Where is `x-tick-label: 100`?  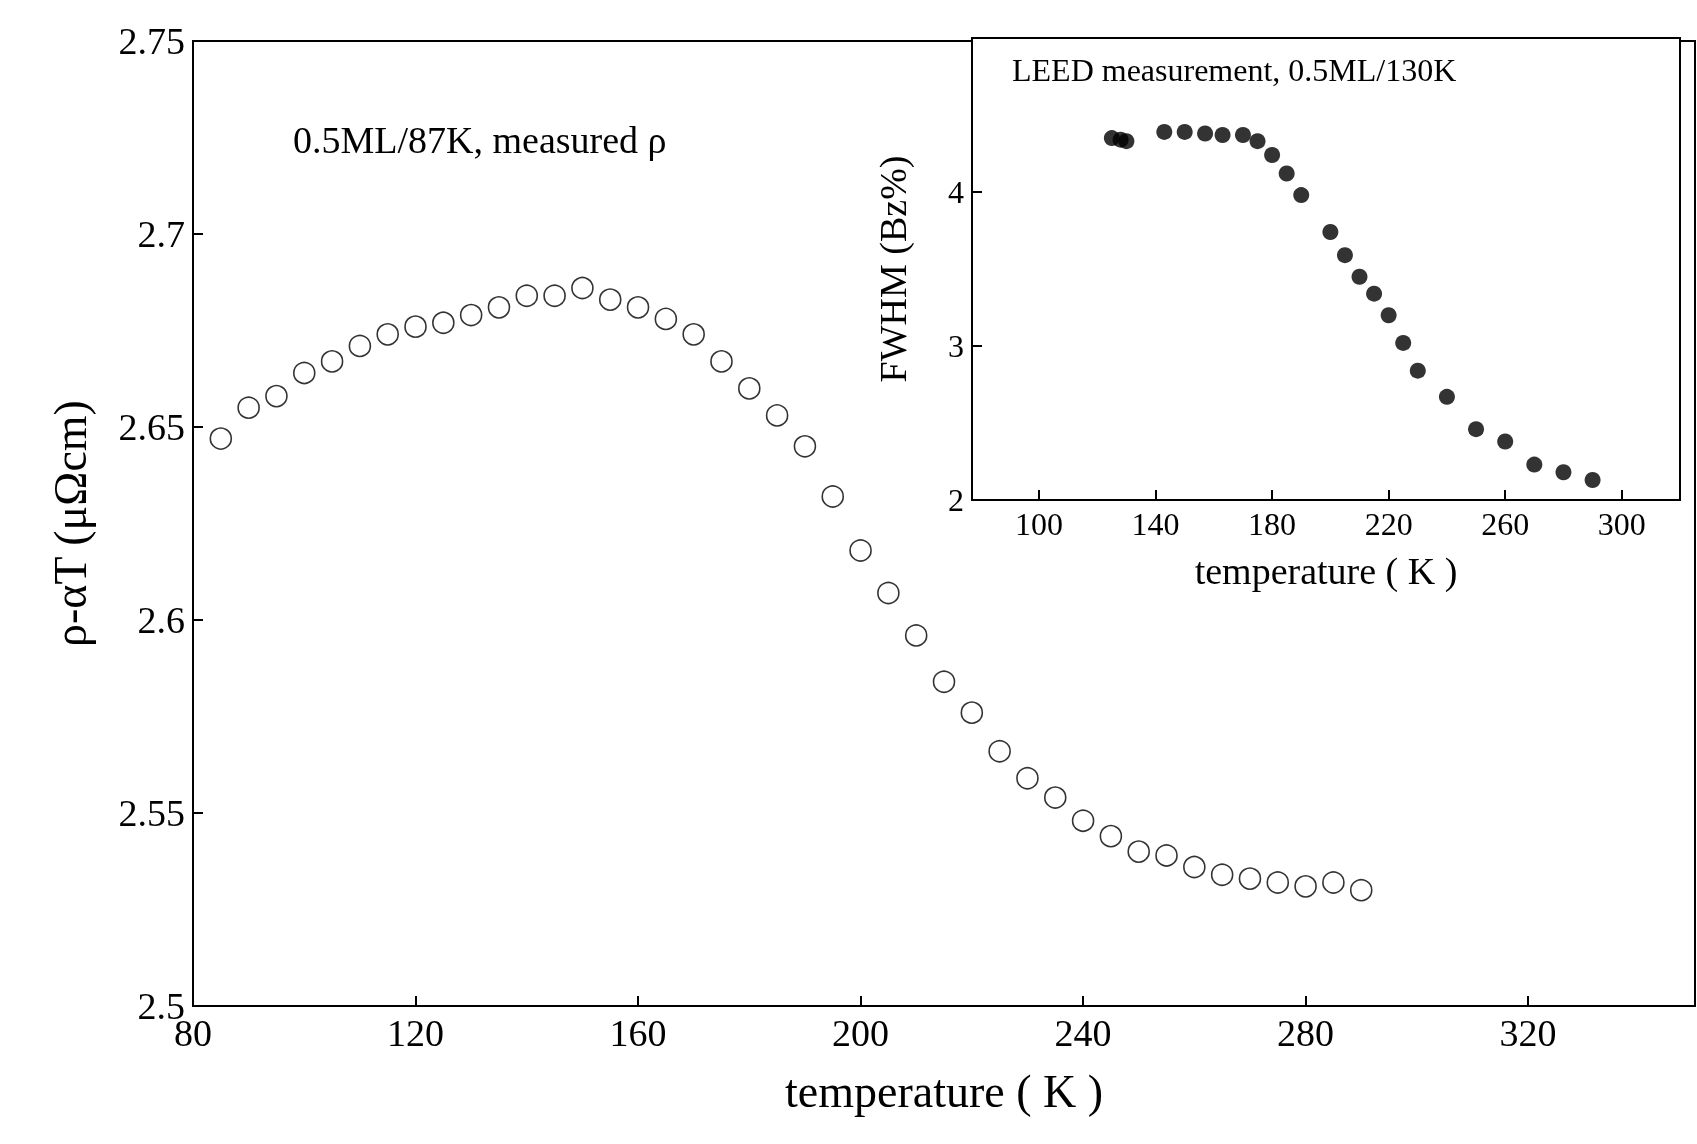 x-tick-label: 100 is located at coordinates (1039, 524).